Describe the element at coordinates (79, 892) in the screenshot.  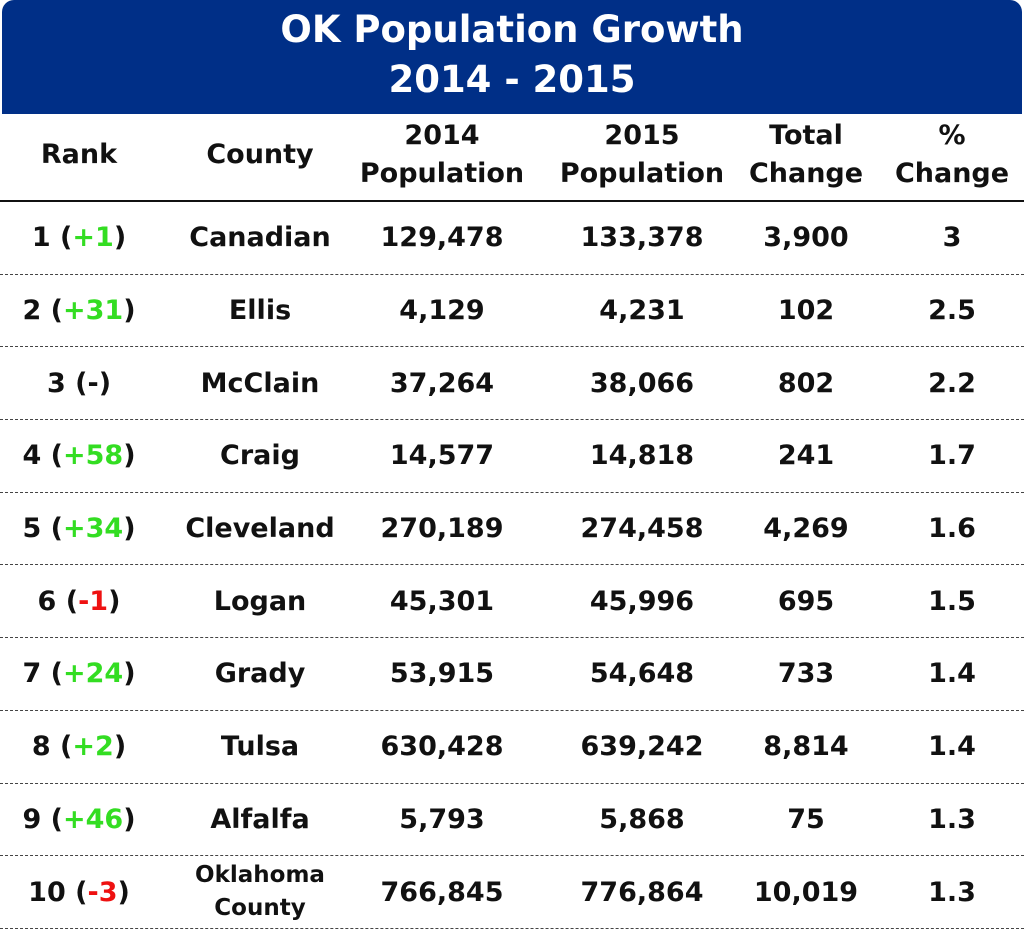
I see `rank-cell: 10 (-3)` at that location.